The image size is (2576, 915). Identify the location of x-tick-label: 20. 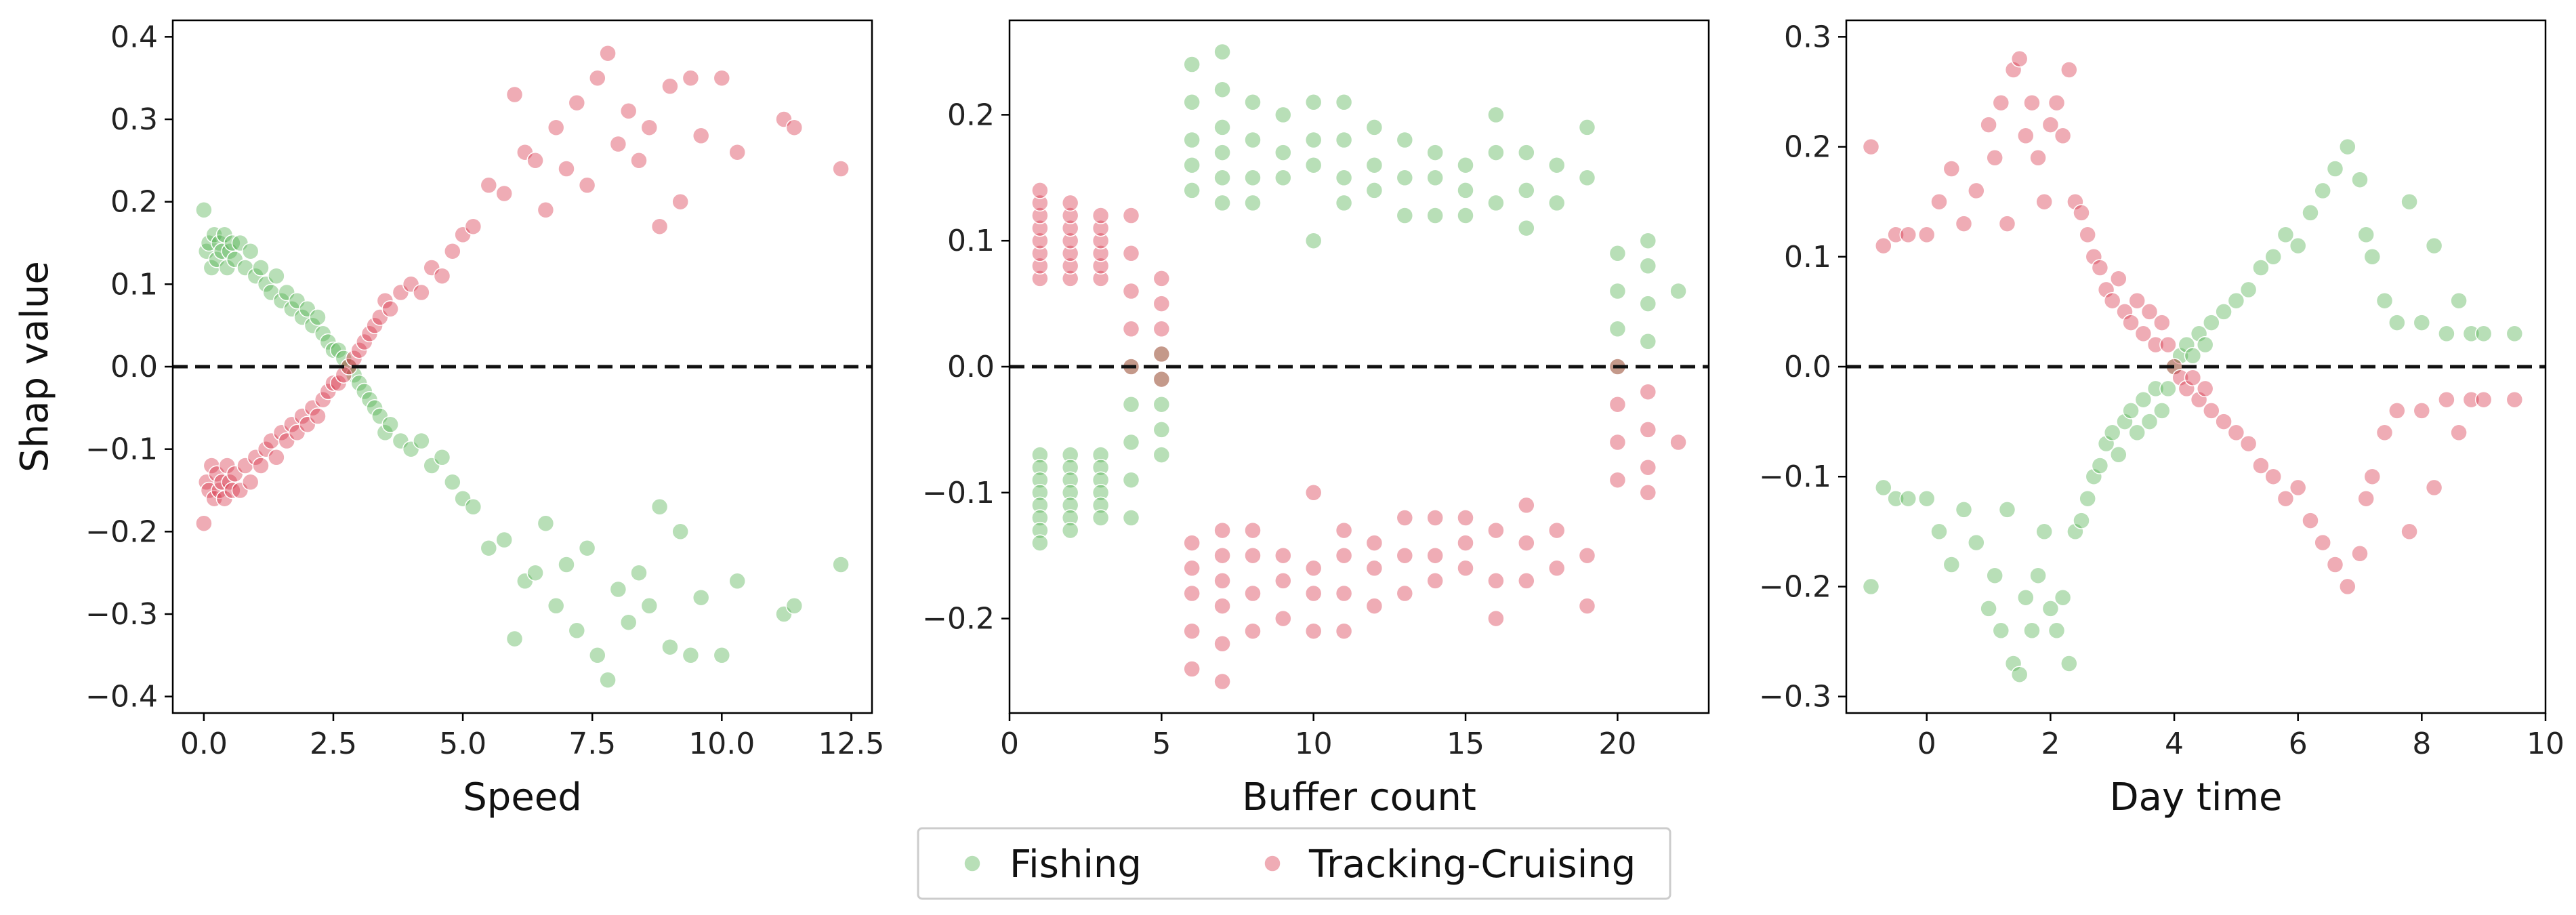
(1617, 744).